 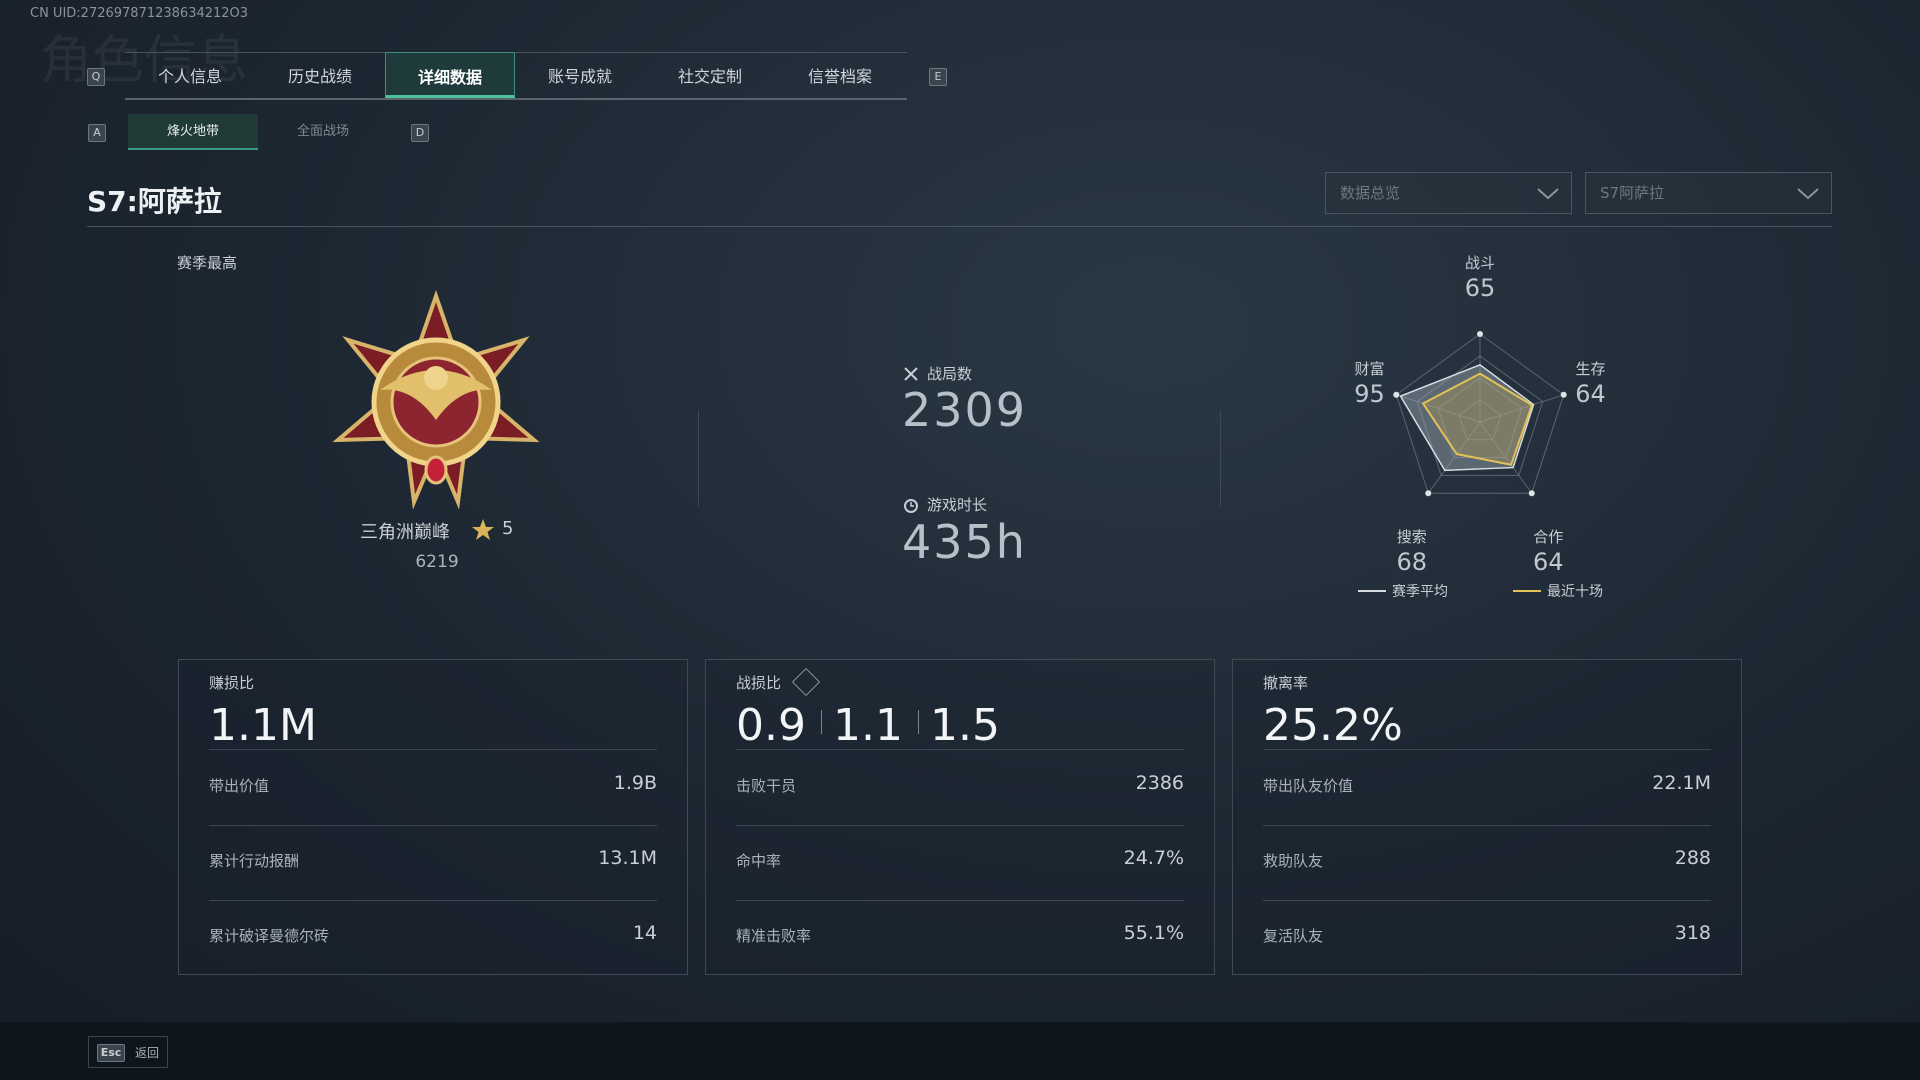 What do you see at coordinates (1590, 369) in the screenshot?
I see `radar-axis-label: 生存` at bounding box center [1590, 369].